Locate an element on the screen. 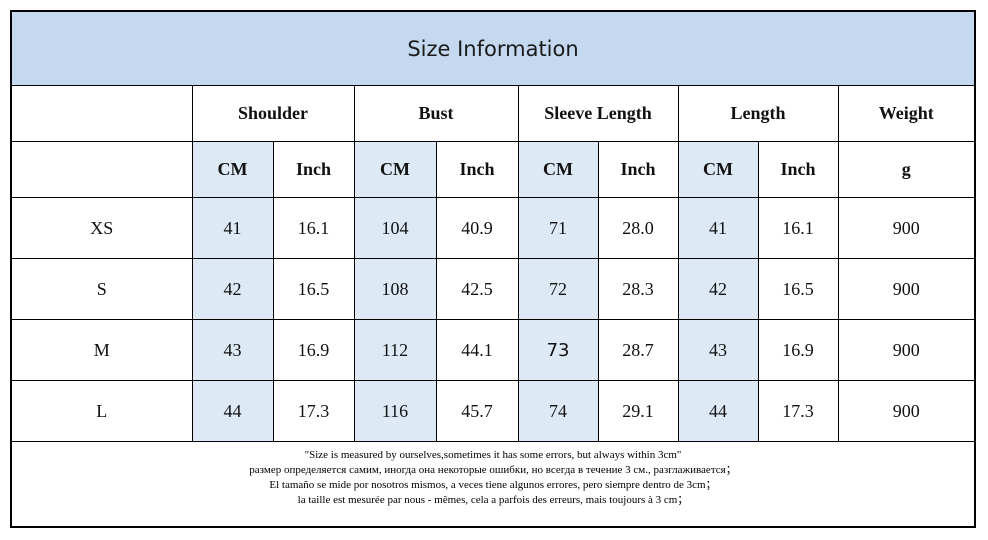  size-label: S is located at coordinates (102, 289).